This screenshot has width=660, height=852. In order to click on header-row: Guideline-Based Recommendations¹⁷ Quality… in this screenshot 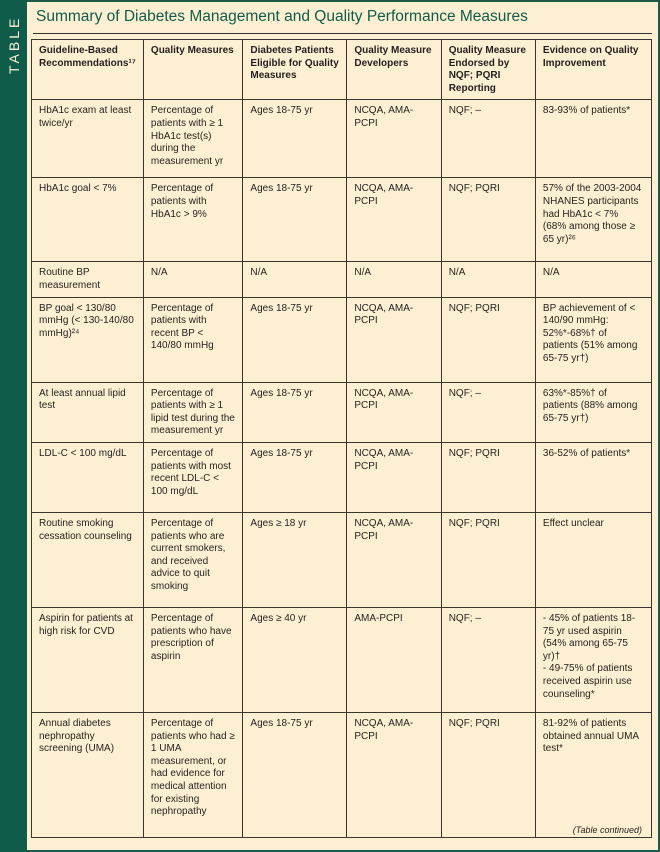, I will do `click(342, 69)`.